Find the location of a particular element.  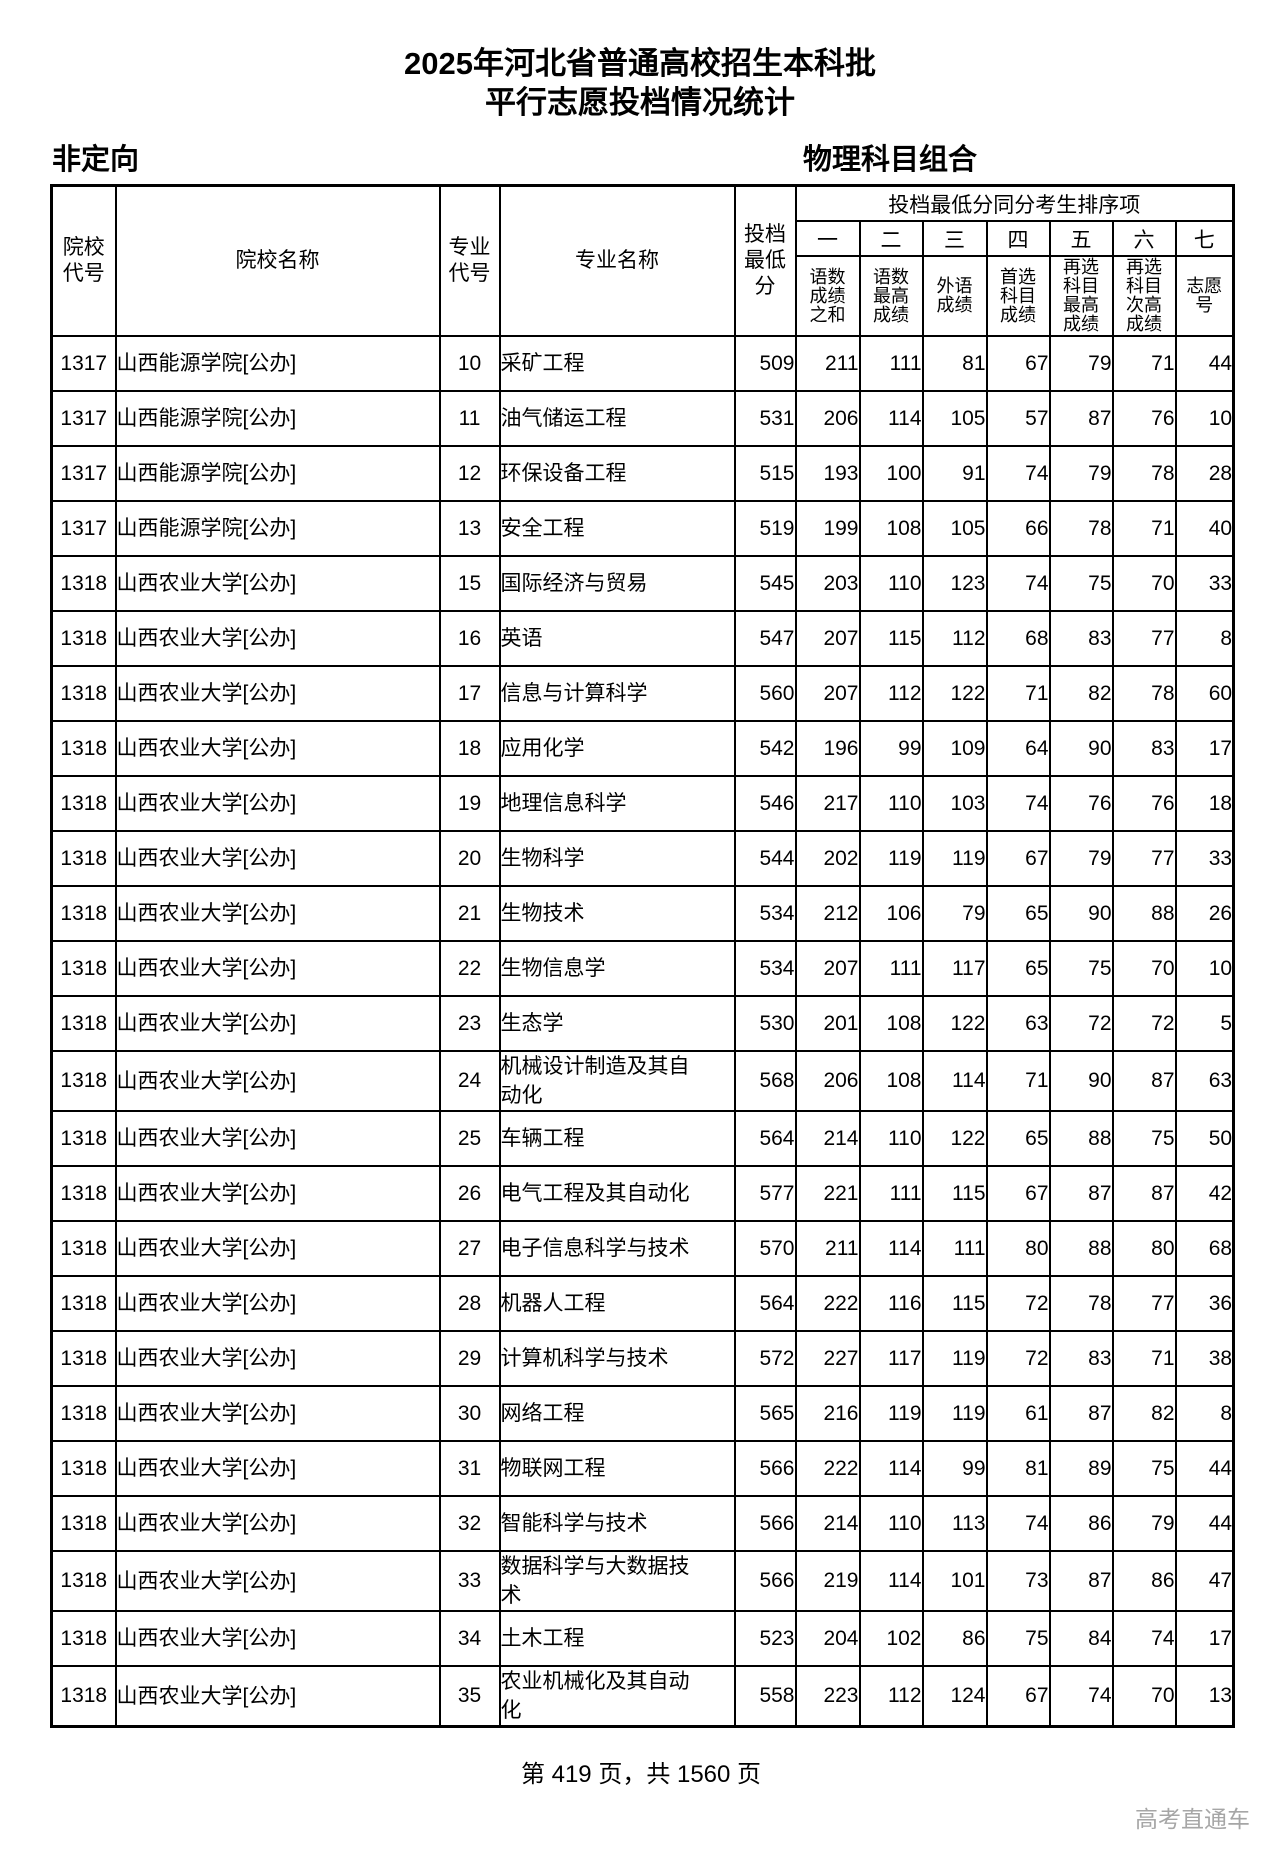

cell-major-name: 电气工程及其自动化 is located at coordinates (617, 1193).